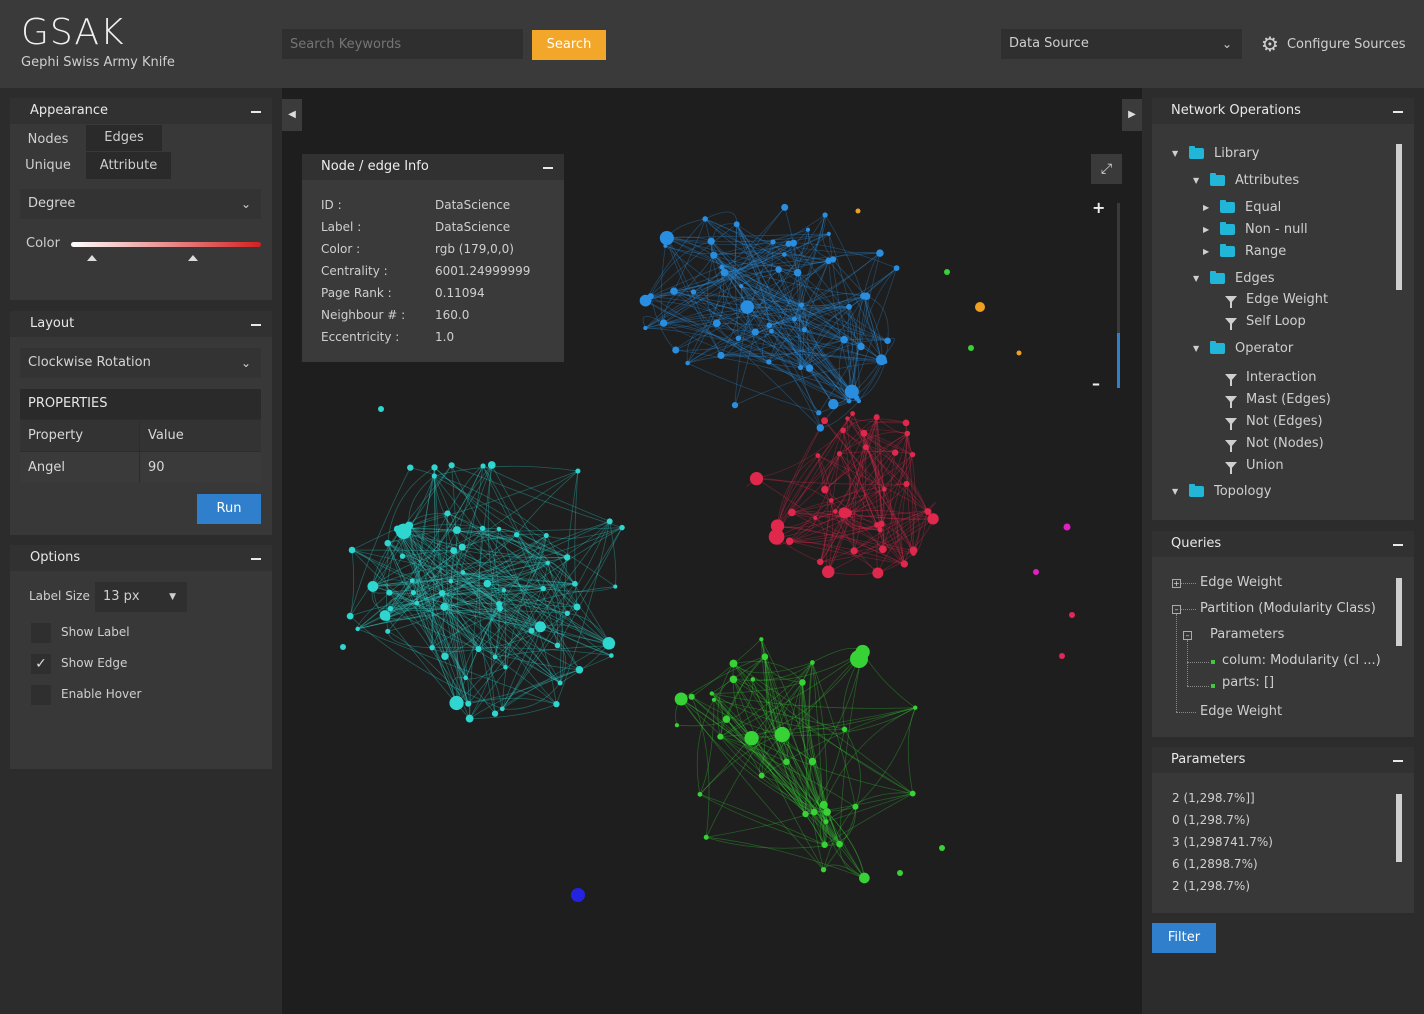 Image resolution: width=1424 pixels, height=1014 pixels. I want to click on tree-item-range: ▶ Range, so click(1244, 251).